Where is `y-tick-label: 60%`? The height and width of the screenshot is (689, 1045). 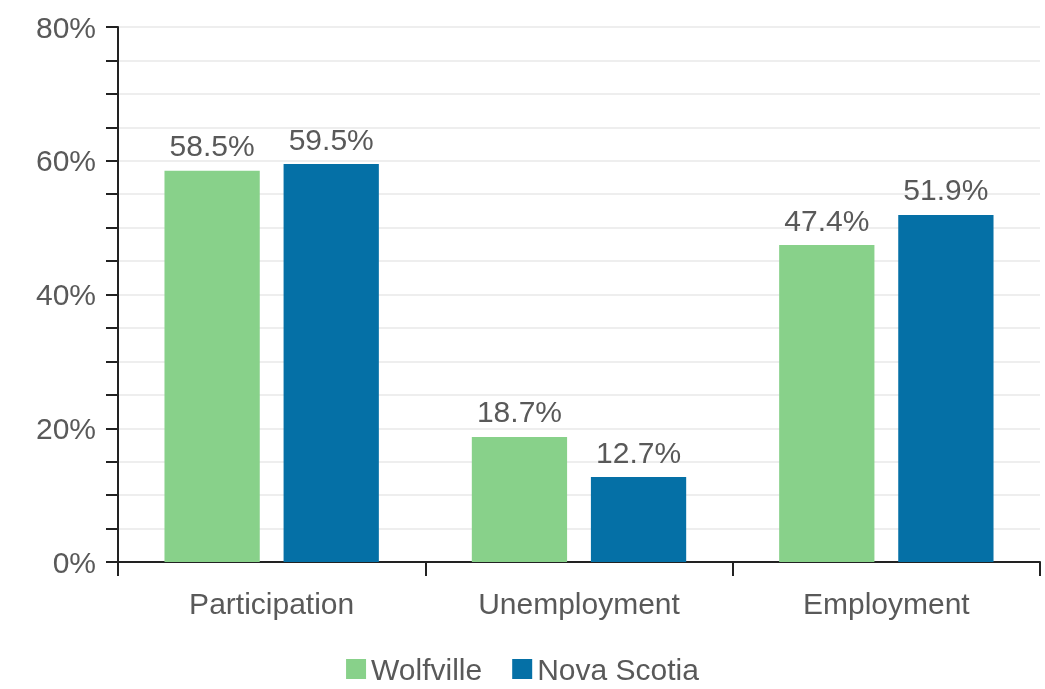 y-tick-label: 60% is located at coordinates (65, 161).